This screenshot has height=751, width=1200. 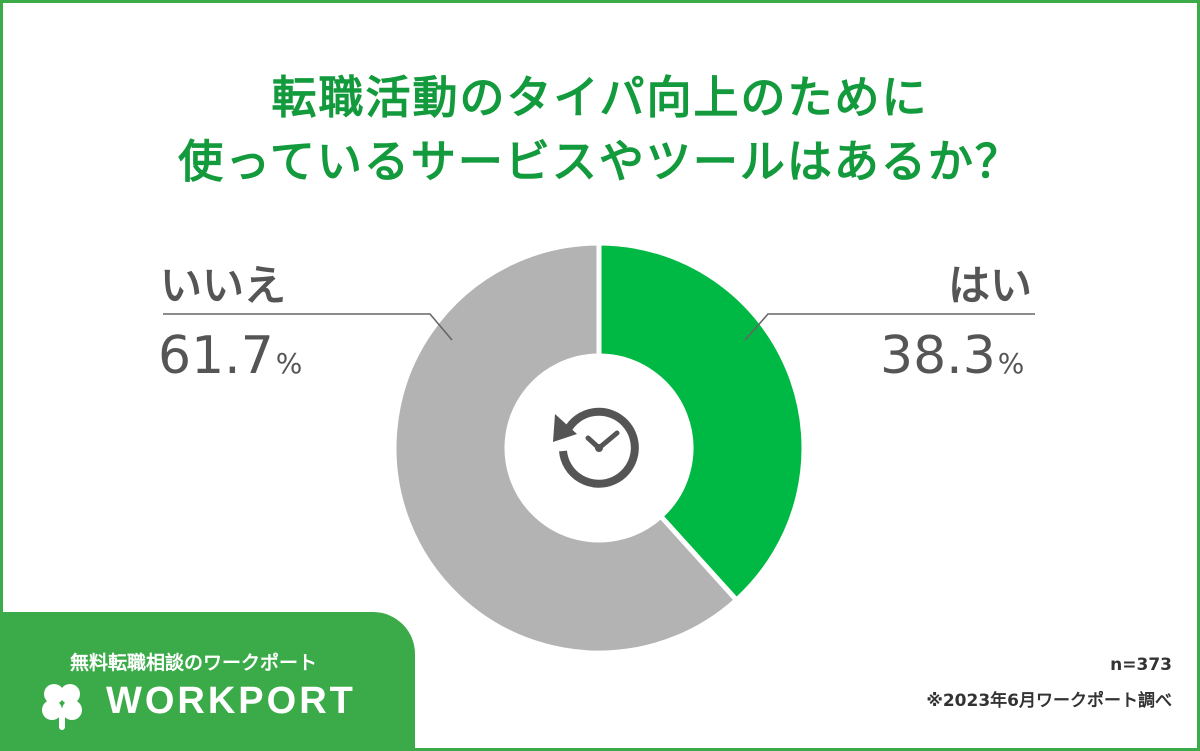 What do you see at coordinates (216, 356) in the screenshot?
I see `label-no-number: 61.7` at bounding box center [216, 356].